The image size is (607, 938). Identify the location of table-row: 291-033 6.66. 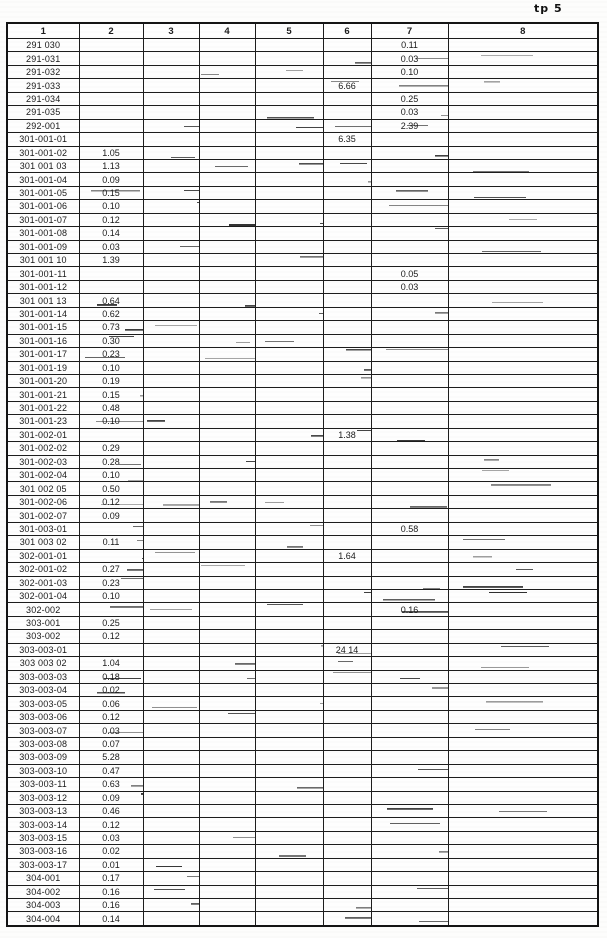
(302, 85).